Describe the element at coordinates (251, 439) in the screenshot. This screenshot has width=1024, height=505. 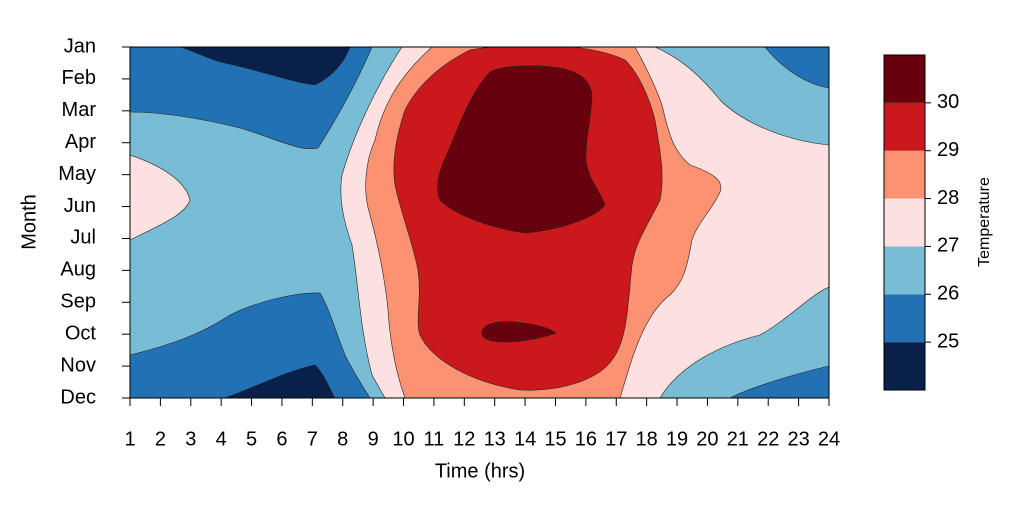
I see `x-tick-label: 5` at that location.